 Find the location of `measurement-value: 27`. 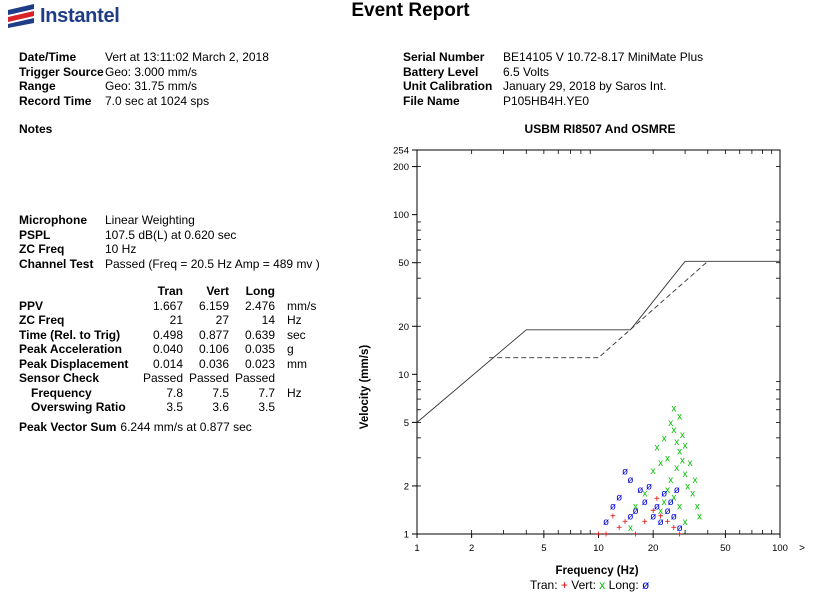

measurement-value: 27 is located at coordinates (222, 320).